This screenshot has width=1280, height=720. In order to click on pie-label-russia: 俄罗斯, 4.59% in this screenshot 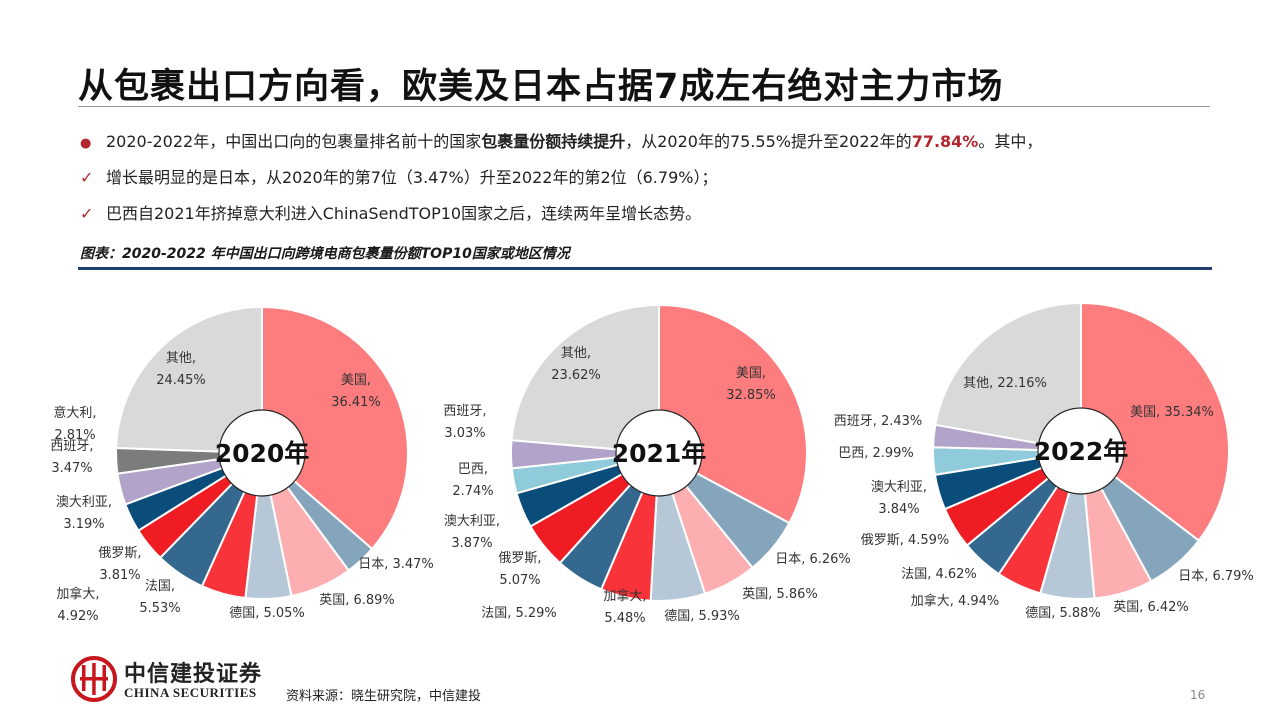, I will do `click(905, 540)`.